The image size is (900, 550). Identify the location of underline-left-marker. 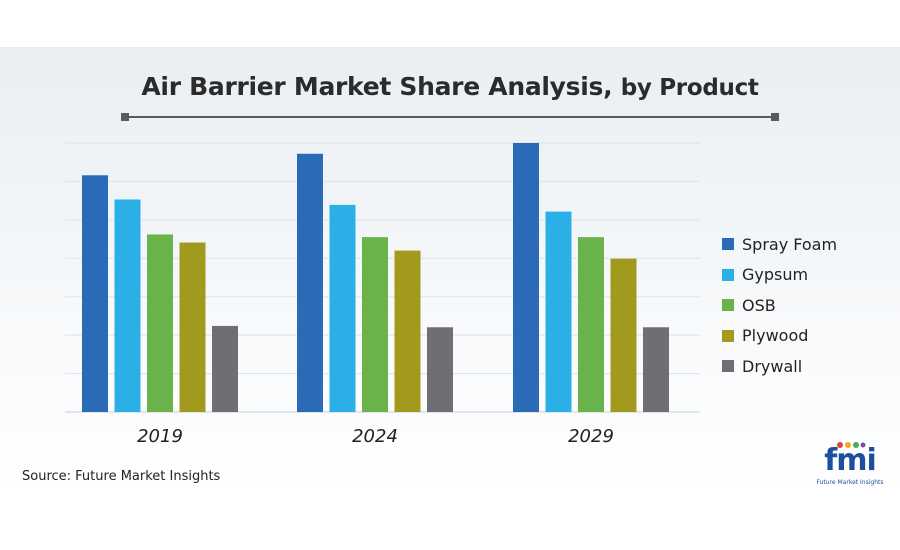
(125, 117).